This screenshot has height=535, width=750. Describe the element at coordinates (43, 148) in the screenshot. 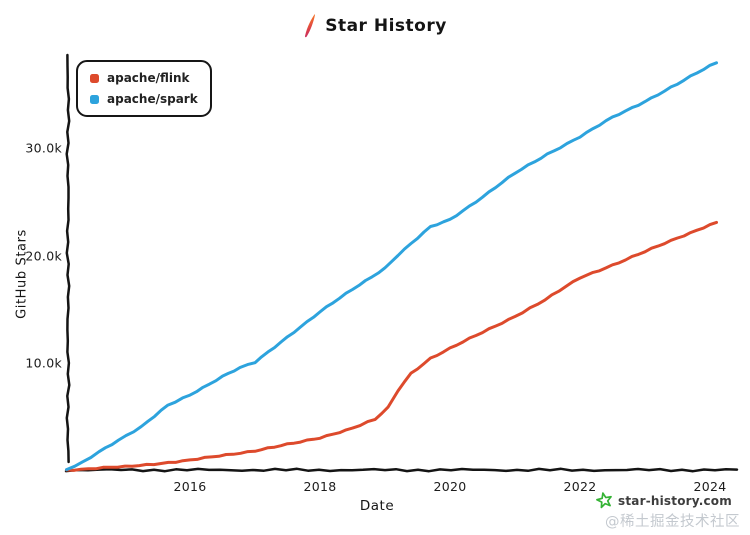

I see `y-tick-30k: 30.0k` at that location.